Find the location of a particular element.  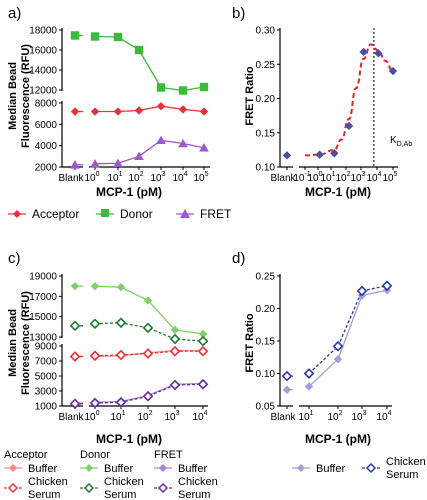

legend-a-donor: Donor is located at coordinates (124, 214).